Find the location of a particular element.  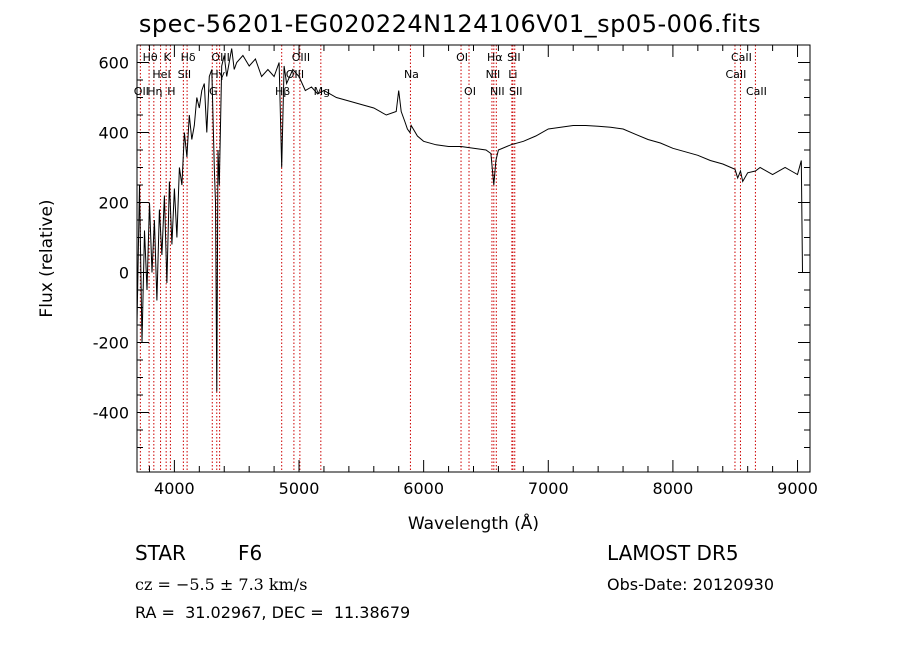

survey-label: LAMOST DR5 is located at coordinates (673, 553).